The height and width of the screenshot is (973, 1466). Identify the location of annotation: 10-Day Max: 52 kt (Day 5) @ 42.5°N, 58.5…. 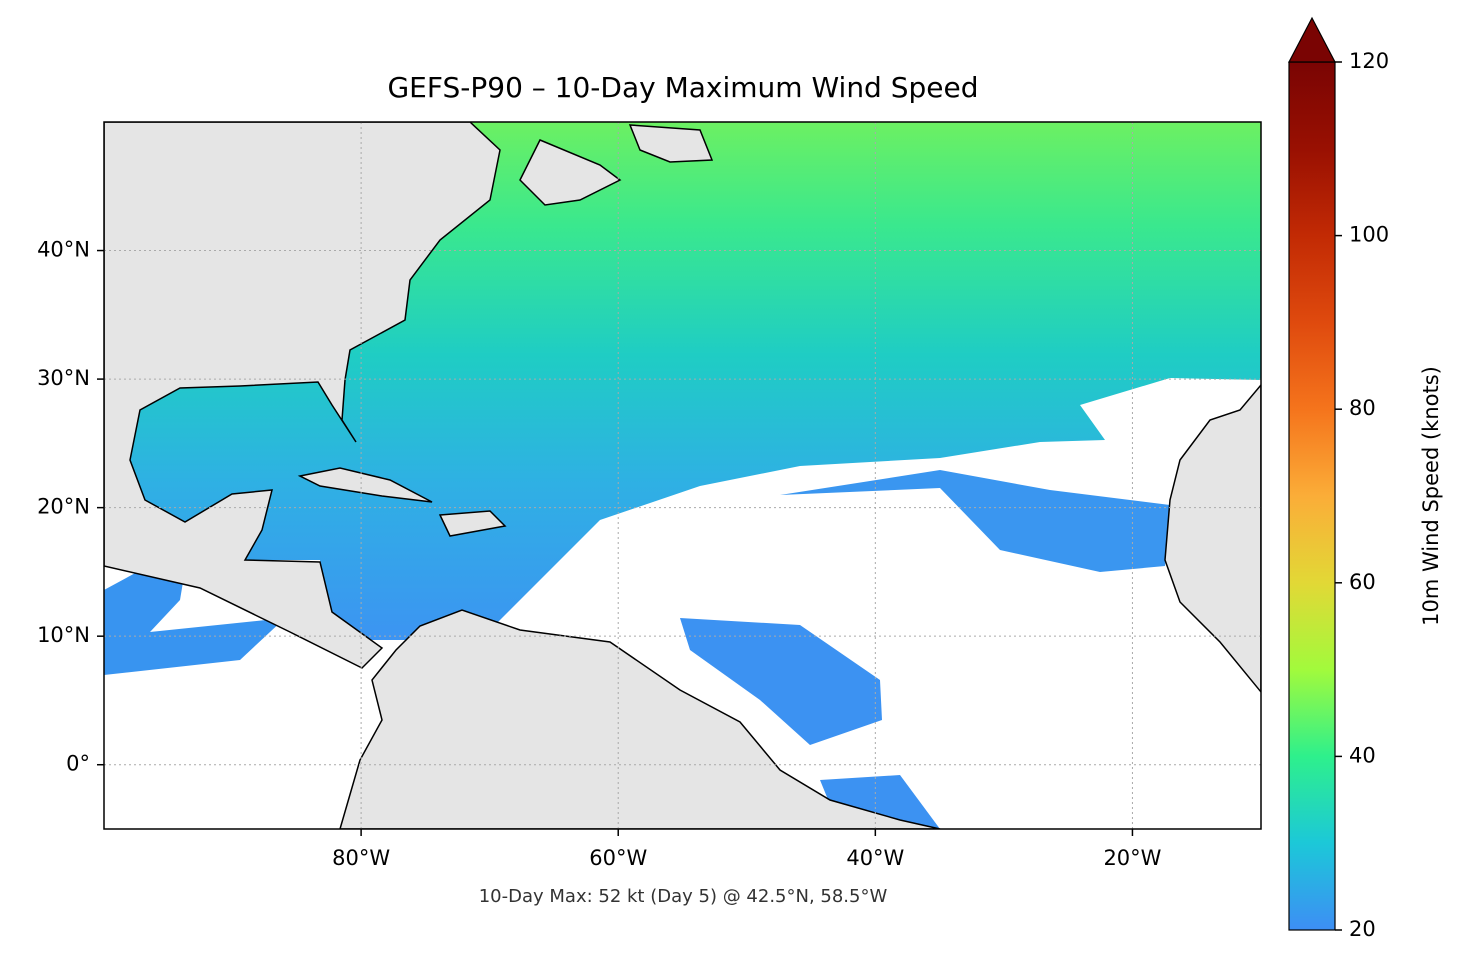
(683, 896).